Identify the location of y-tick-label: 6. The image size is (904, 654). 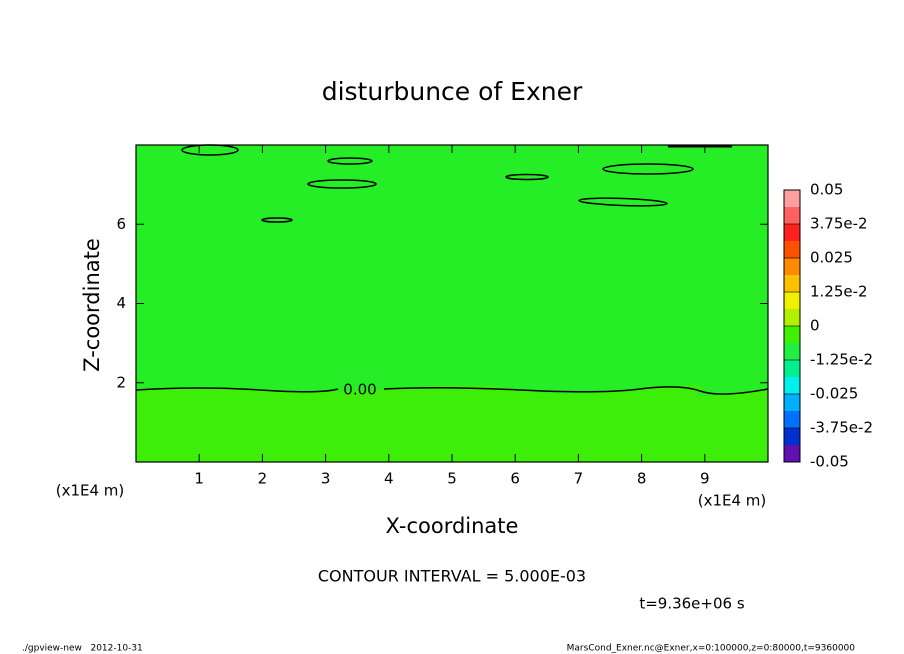
(121, 224).